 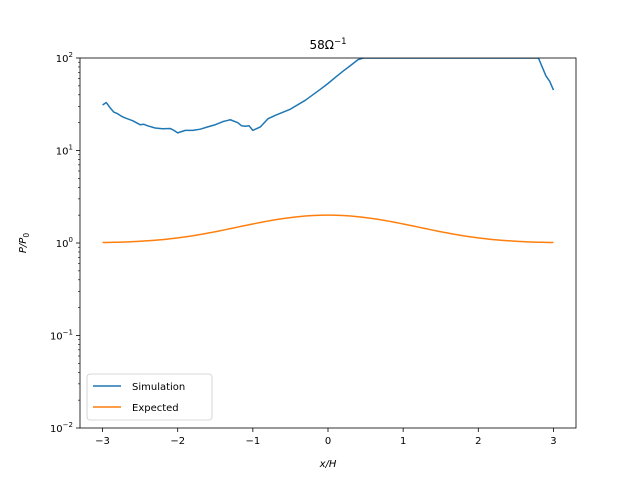 I want to click on y-tick-label: 10⁰, so click(x=64, y=243).